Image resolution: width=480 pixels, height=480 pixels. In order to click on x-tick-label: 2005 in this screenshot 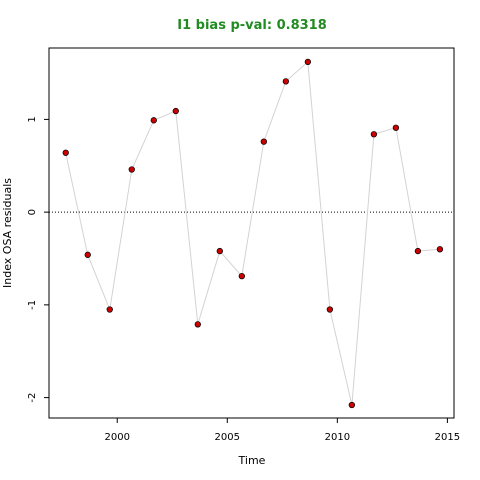, I will do `click(227, 437)`.